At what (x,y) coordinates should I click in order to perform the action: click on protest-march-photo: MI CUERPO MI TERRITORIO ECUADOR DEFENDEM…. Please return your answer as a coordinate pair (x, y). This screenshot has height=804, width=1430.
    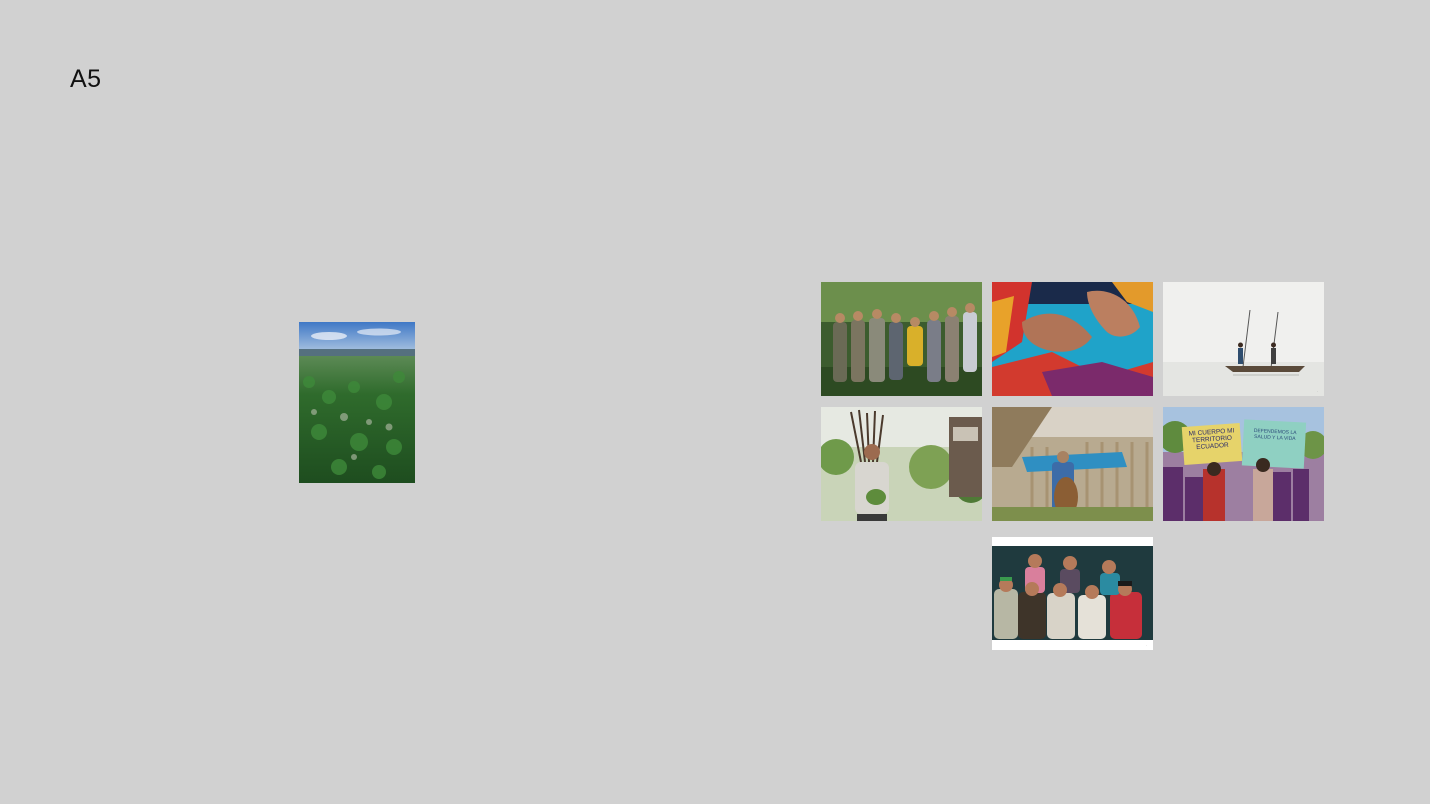
    Looking at the image, I should click on (1243, 464).